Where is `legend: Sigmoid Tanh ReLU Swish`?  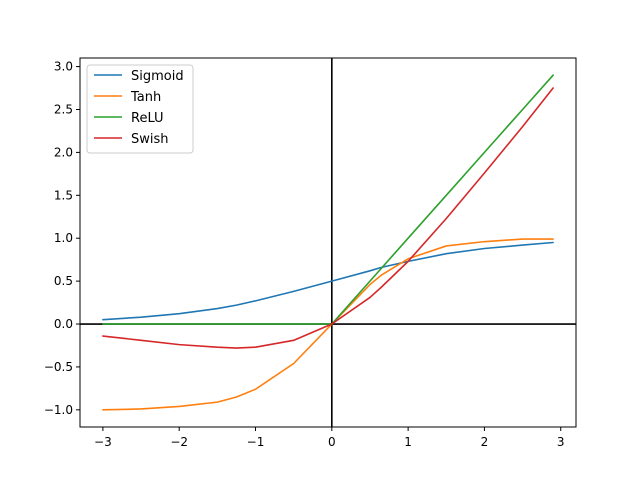
legend: Sigmoid Tanh ReLU Swish is located at coordinates (140, 109).